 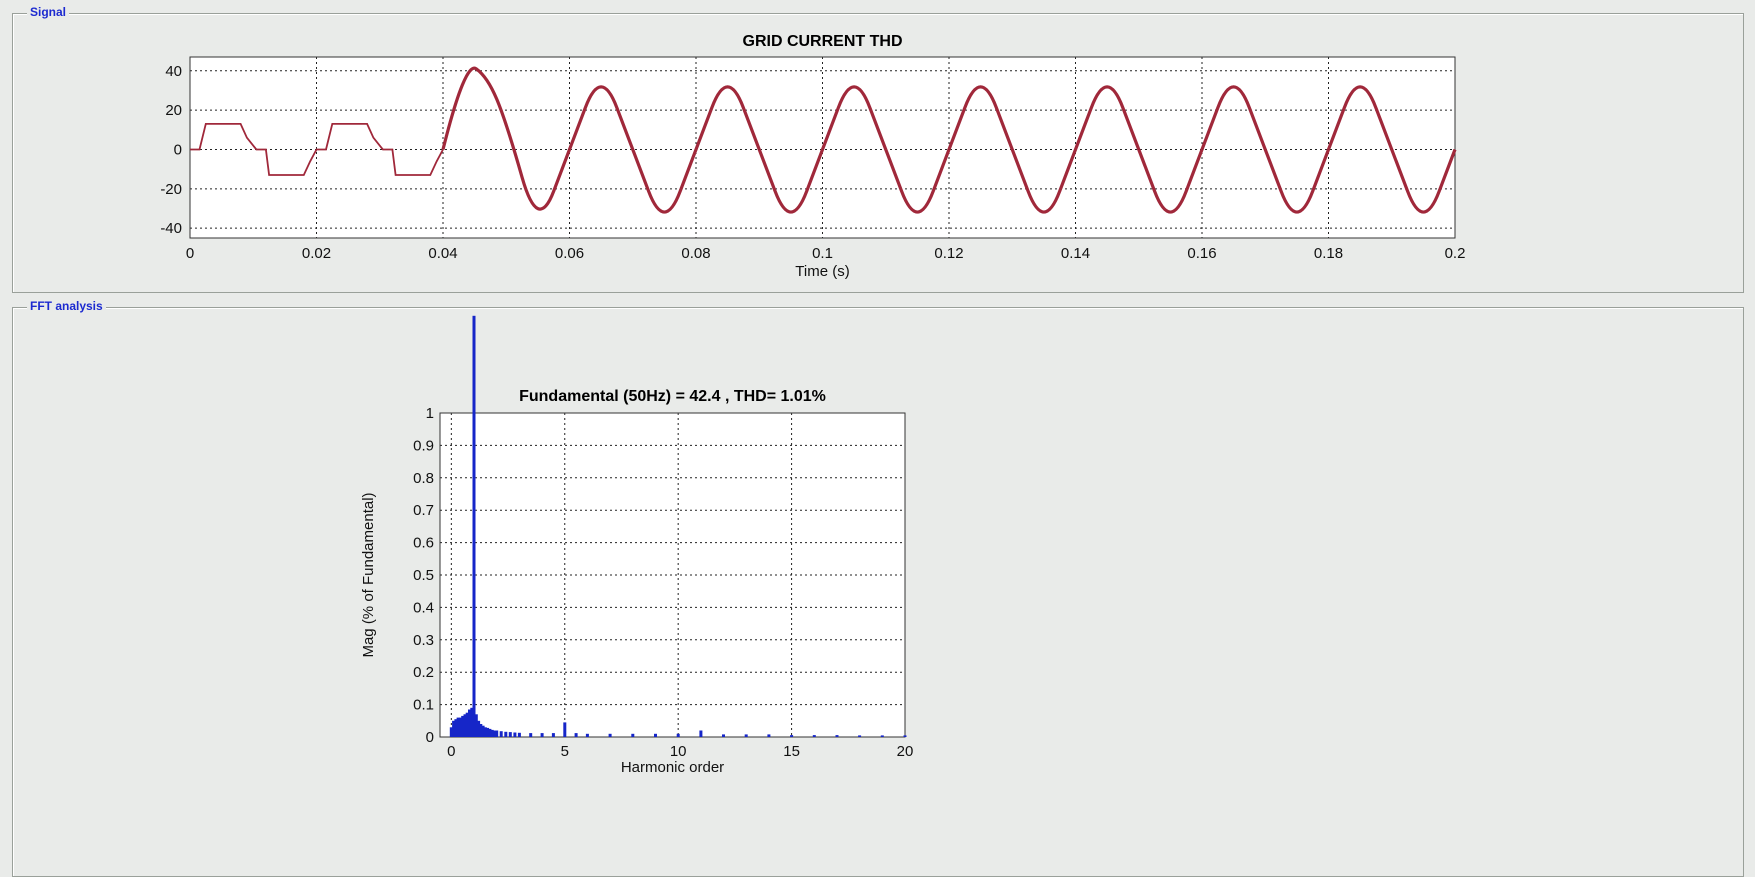 I want to click on x-axis-label: Time (s), so click(x=822, y=271).